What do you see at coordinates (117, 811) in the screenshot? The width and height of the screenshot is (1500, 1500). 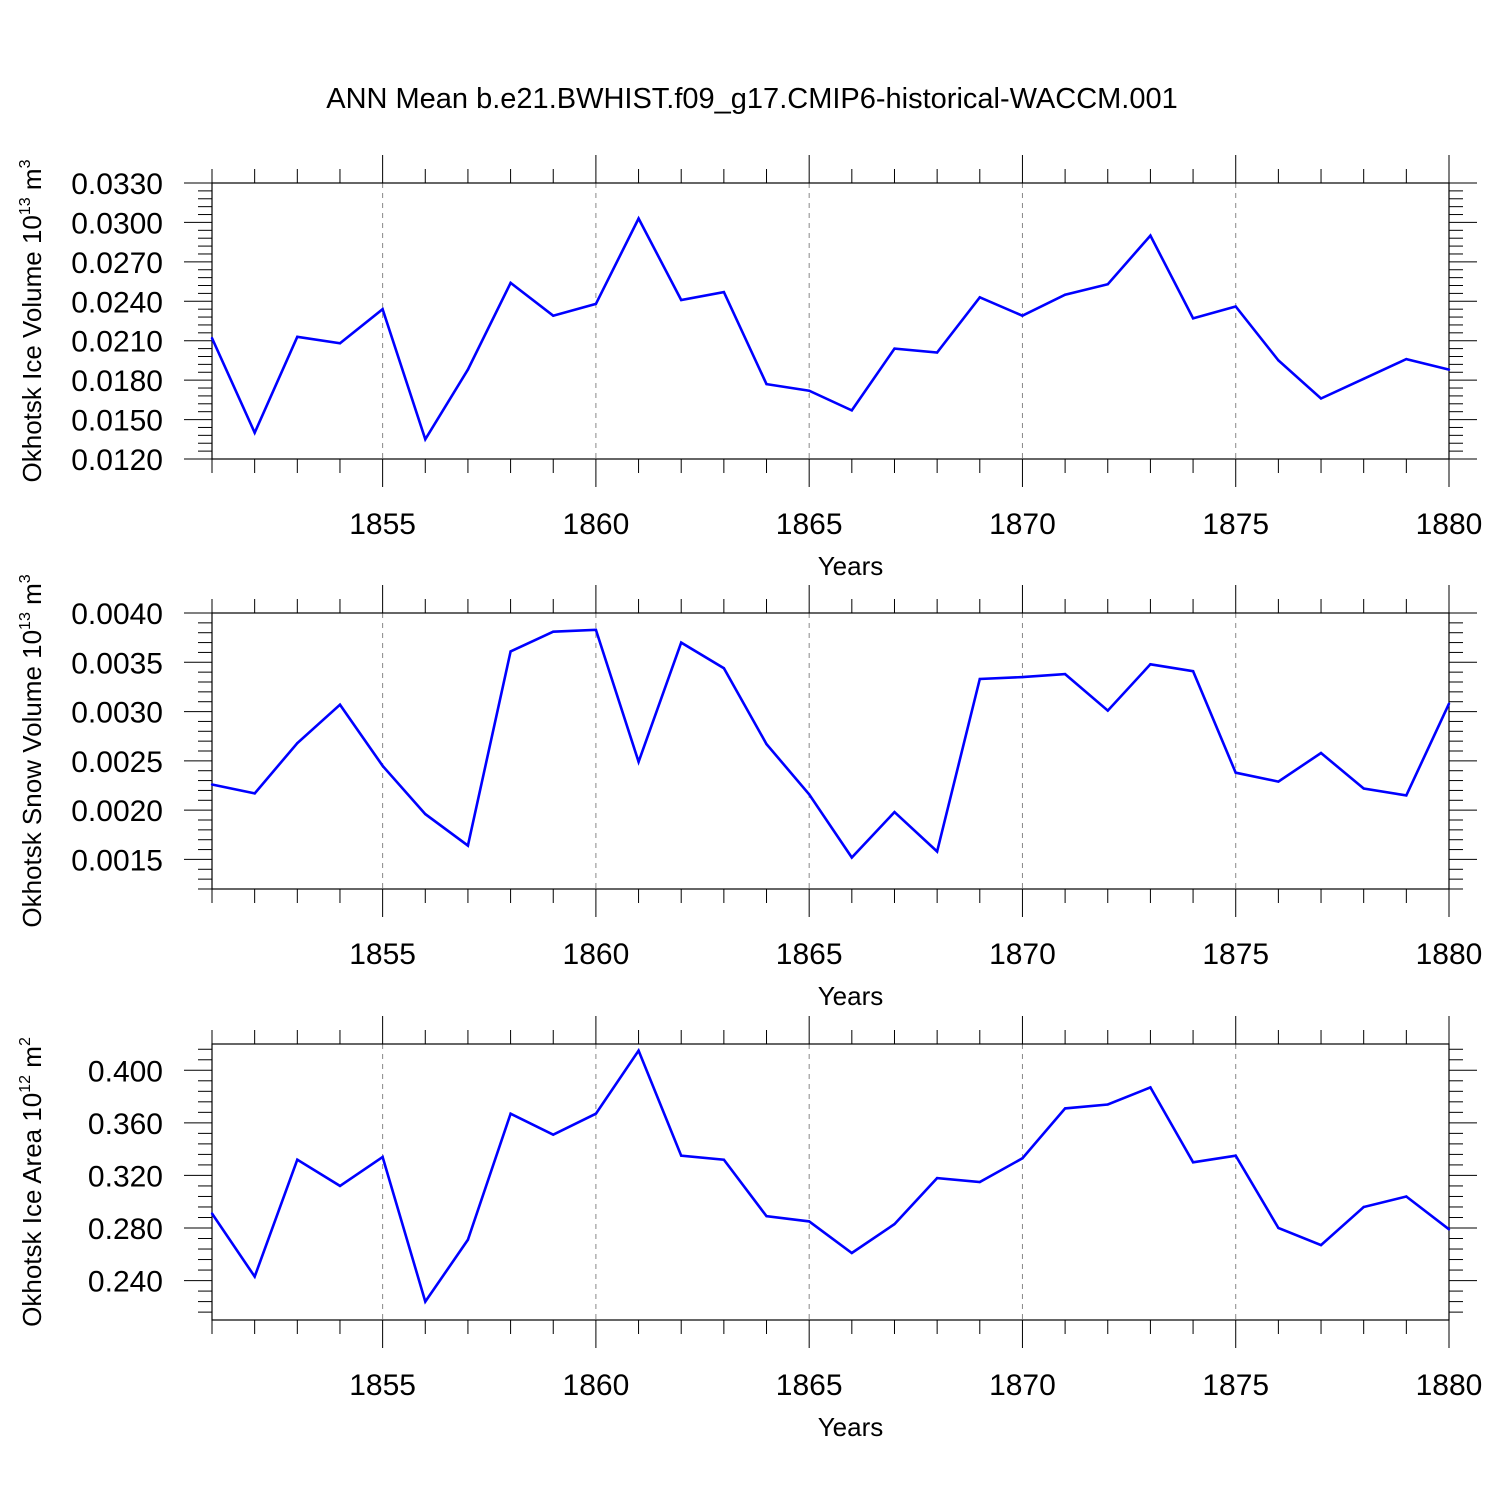 I see `y-tick-label: 0.0020` at bounding box center [117, 811].